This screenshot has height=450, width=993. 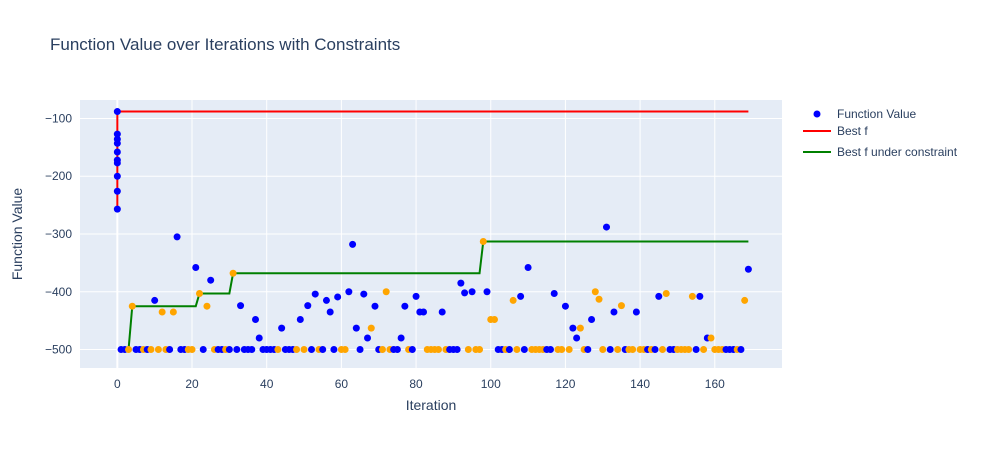 I want to click on x-tick-label: 100, so click(x=491, y=384).